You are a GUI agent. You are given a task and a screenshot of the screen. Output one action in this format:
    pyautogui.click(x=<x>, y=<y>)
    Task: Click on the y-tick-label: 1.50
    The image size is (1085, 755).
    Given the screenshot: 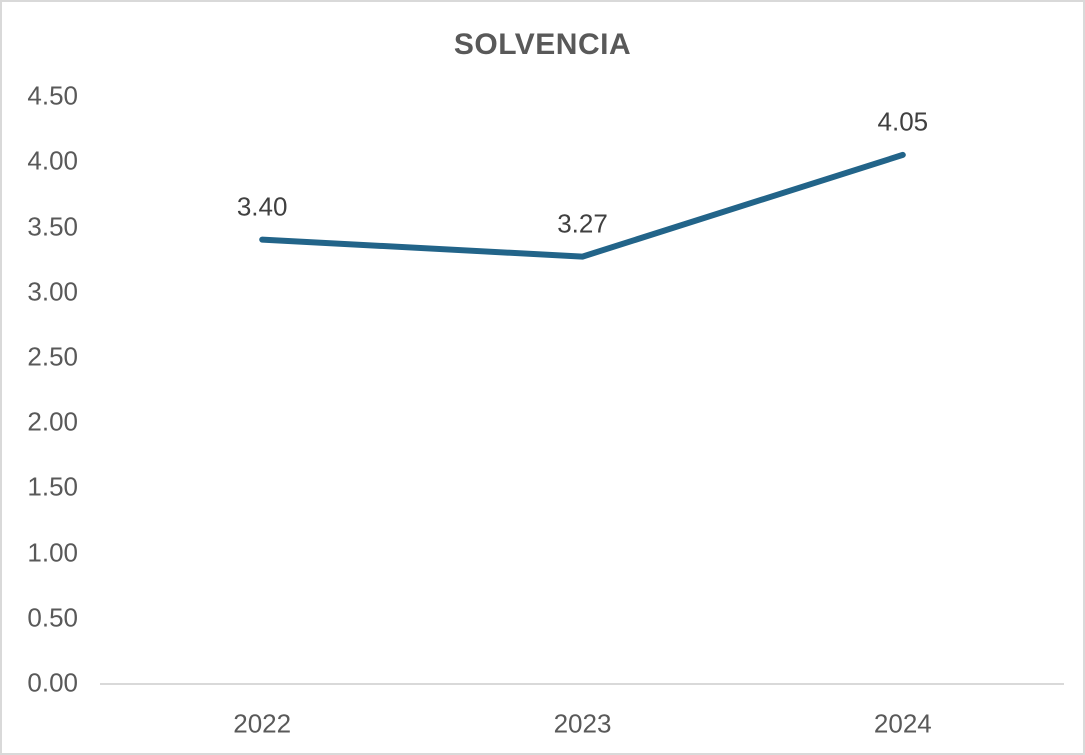 What is the action you would take?
    pyautogui.click(x=52, y=486)
    